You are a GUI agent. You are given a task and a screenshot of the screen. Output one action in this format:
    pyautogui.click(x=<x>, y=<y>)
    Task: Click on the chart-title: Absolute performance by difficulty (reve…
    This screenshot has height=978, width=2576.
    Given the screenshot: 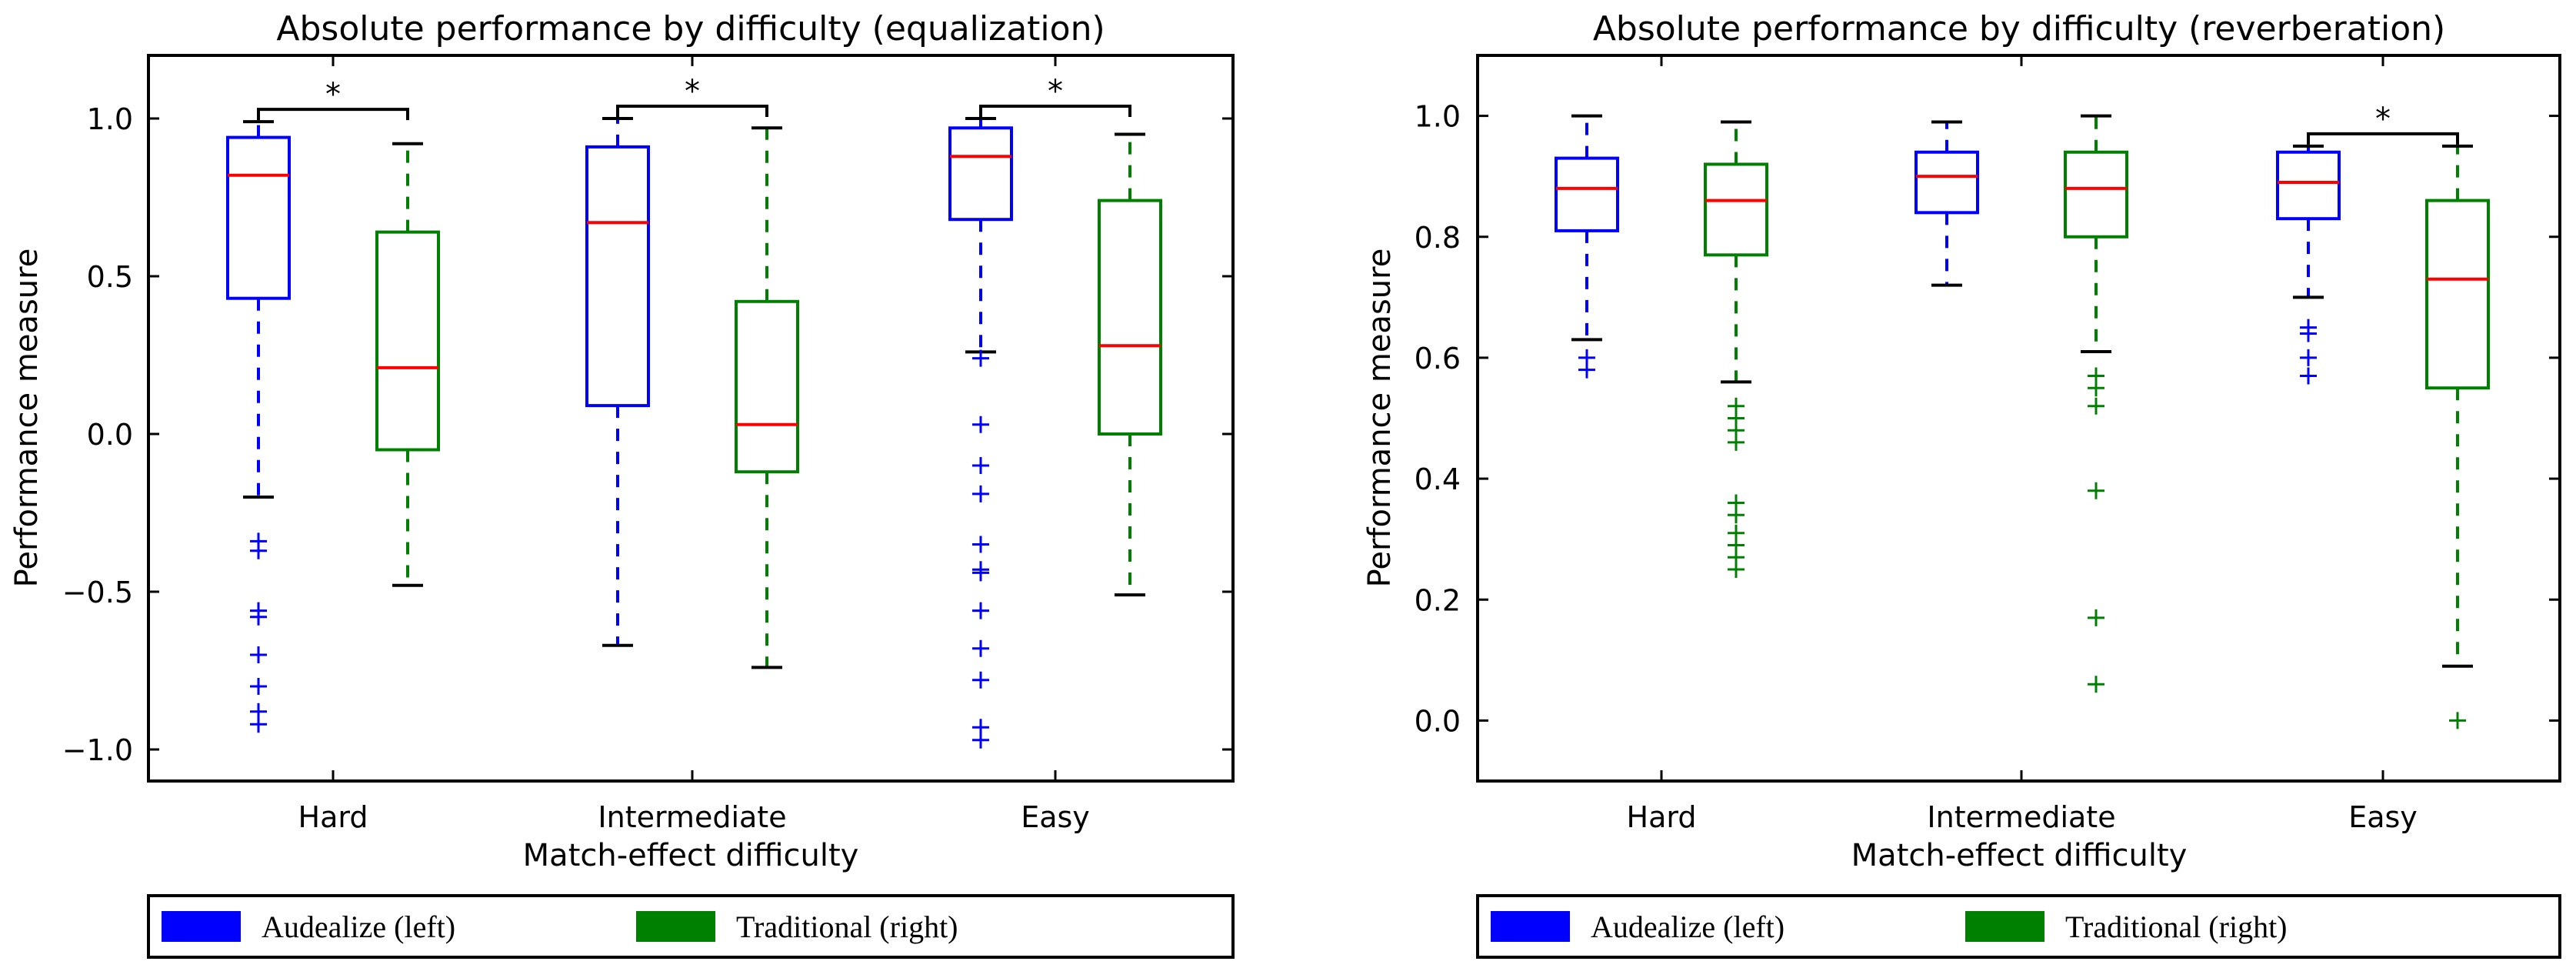 What is the action you would take?
    pyautogui.click(x=2019, y=28)
    